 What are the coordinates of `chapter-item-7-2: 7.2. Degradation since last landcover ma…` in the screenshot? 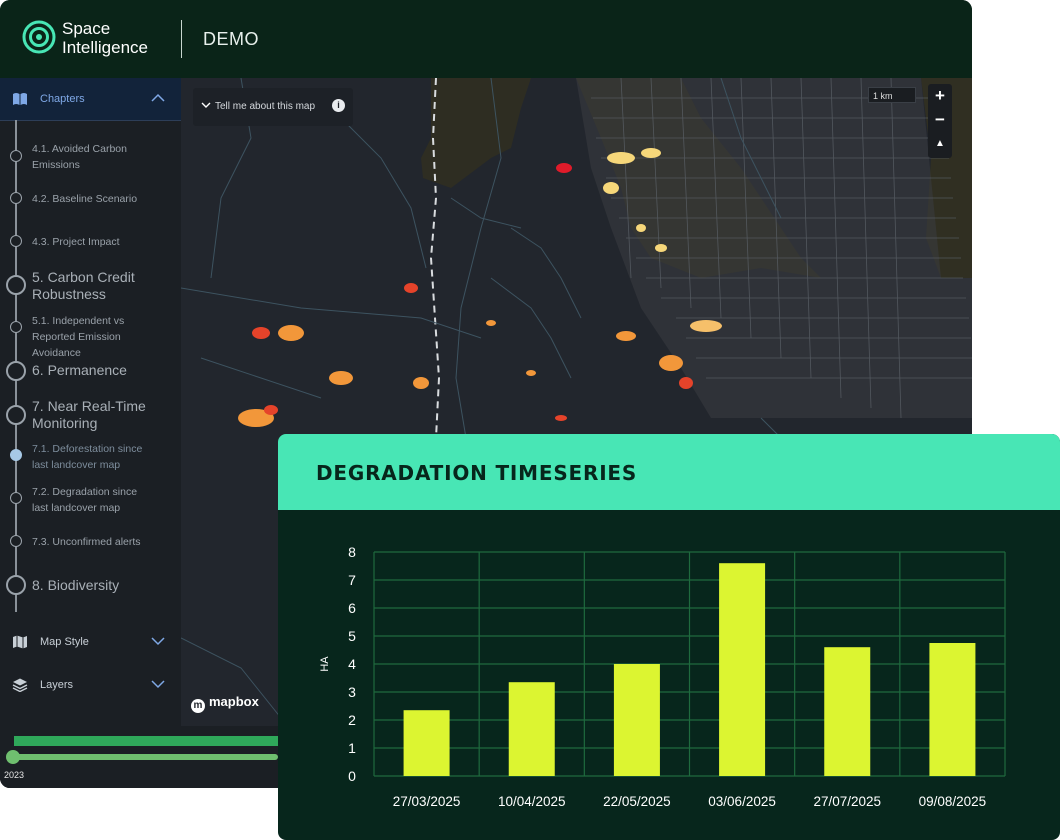 It's located at (85, 500).